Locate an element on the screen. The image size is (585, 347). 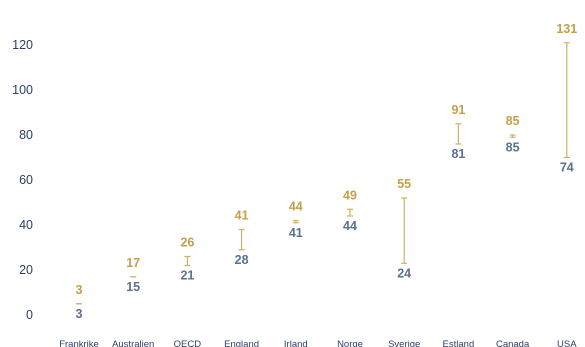
y-tick-label: 100 is located at coordinates (22, 90).